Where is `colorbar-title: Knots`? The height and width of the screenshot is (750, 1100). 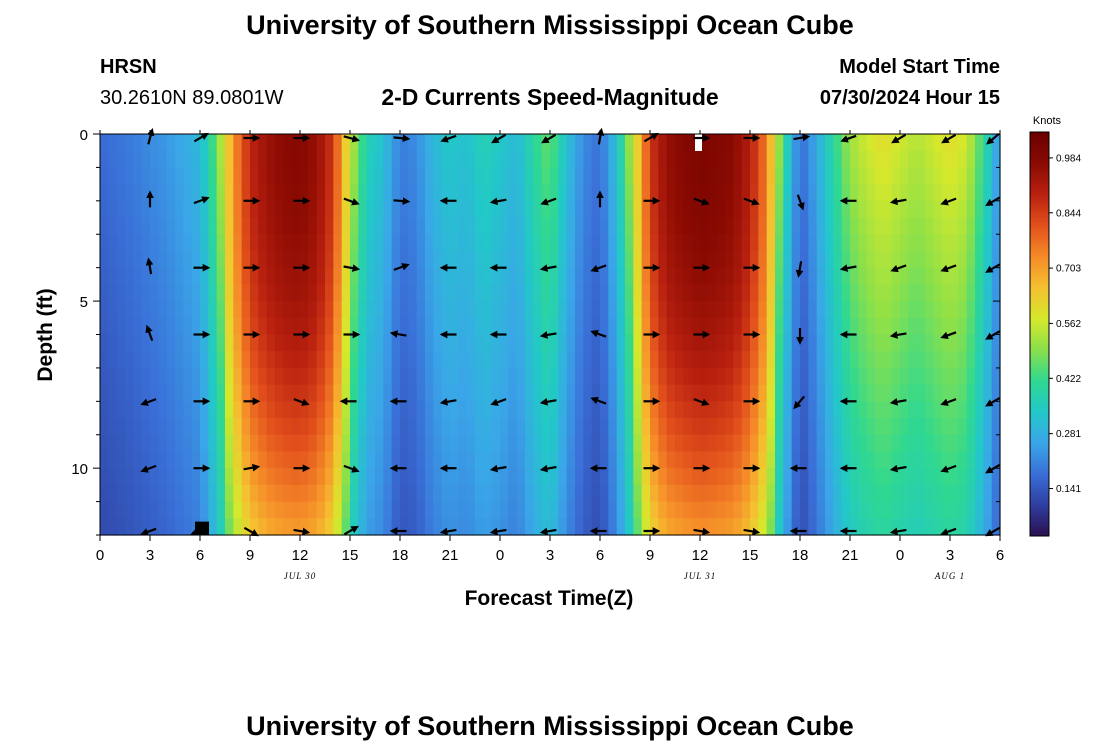 colorbar-title: Knots is located at coordinates (1047, 121).